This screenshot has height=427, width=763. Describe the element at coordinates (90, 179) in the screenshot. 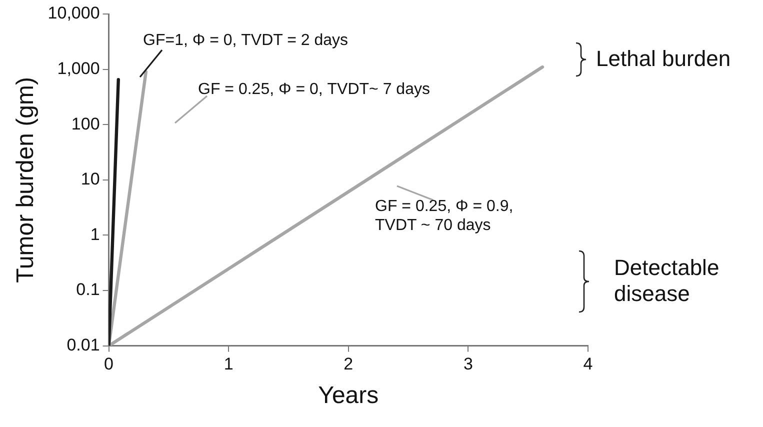

I see `y-tick-label: 10` at that location.